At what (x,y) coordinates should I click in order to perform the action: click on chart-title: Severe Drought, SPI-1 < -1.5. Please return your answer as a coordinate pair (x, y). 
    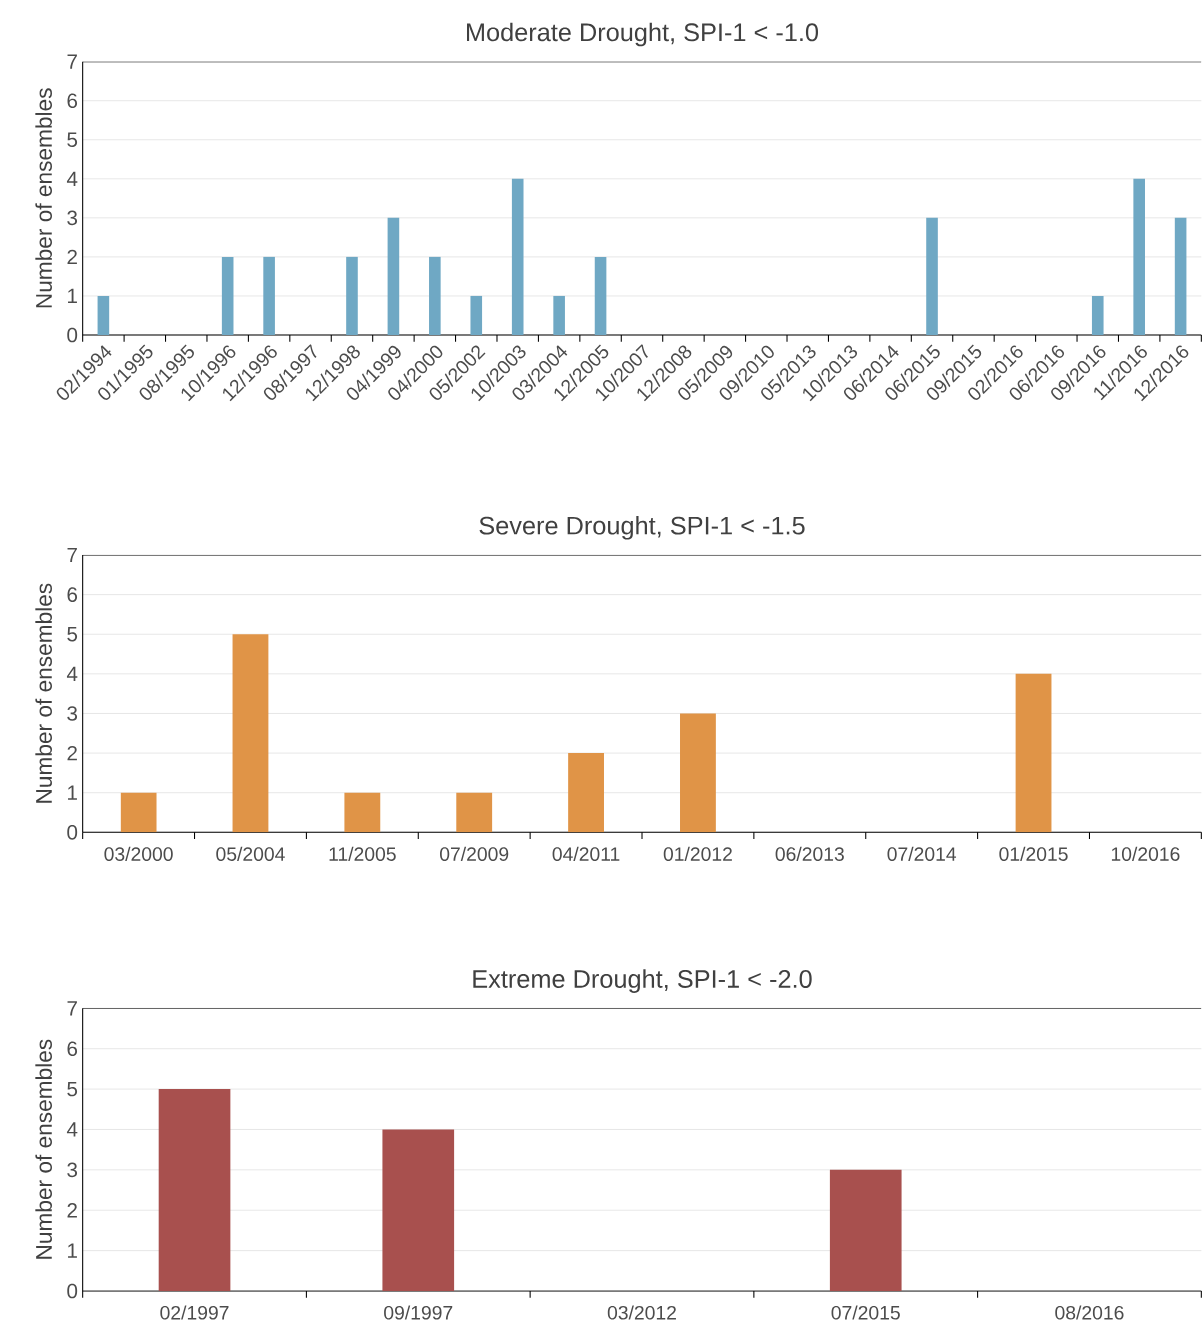
    Looking at the image, I should click on (642, 528).